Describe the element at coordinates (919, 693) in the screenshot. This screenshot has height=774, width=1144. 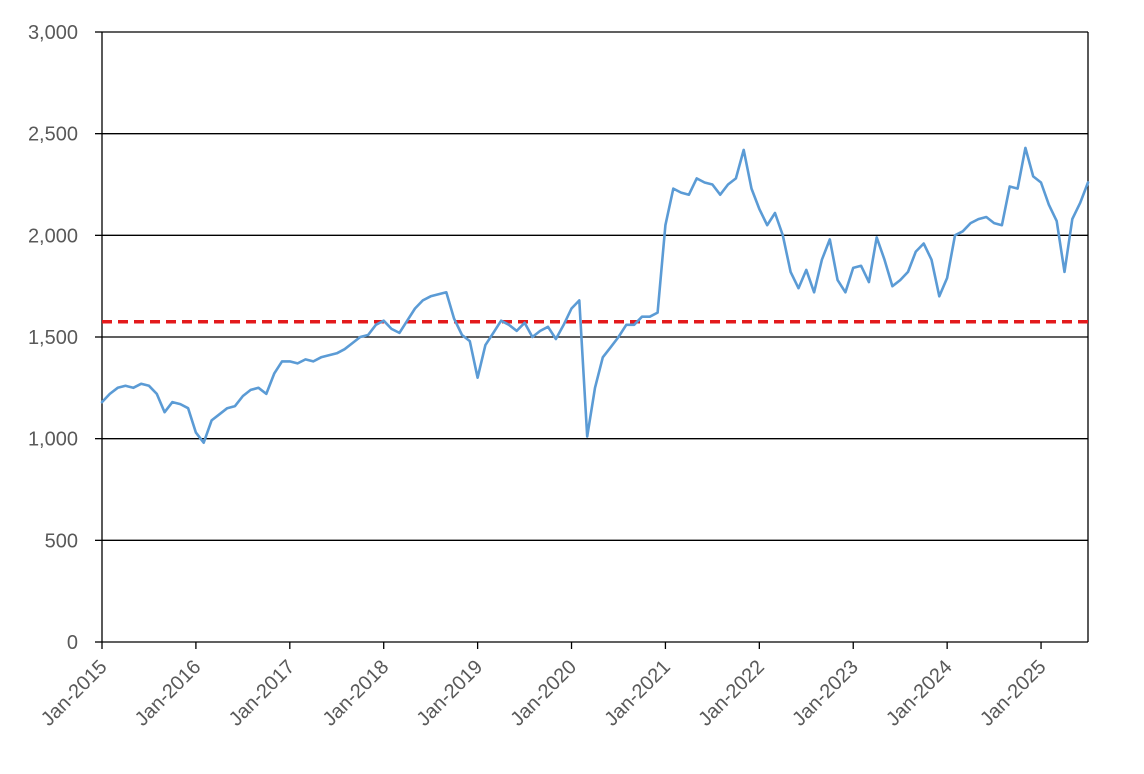
I see `x-tick-label: Jan-2024` at that location.